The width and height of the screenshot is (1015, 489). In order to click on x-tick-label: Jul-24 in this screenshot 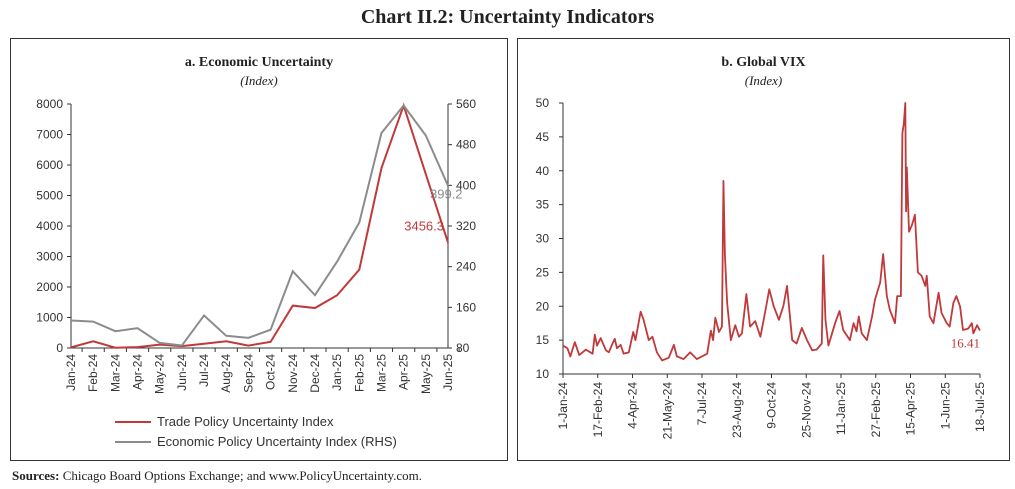, I will do `click(204, 370)`.